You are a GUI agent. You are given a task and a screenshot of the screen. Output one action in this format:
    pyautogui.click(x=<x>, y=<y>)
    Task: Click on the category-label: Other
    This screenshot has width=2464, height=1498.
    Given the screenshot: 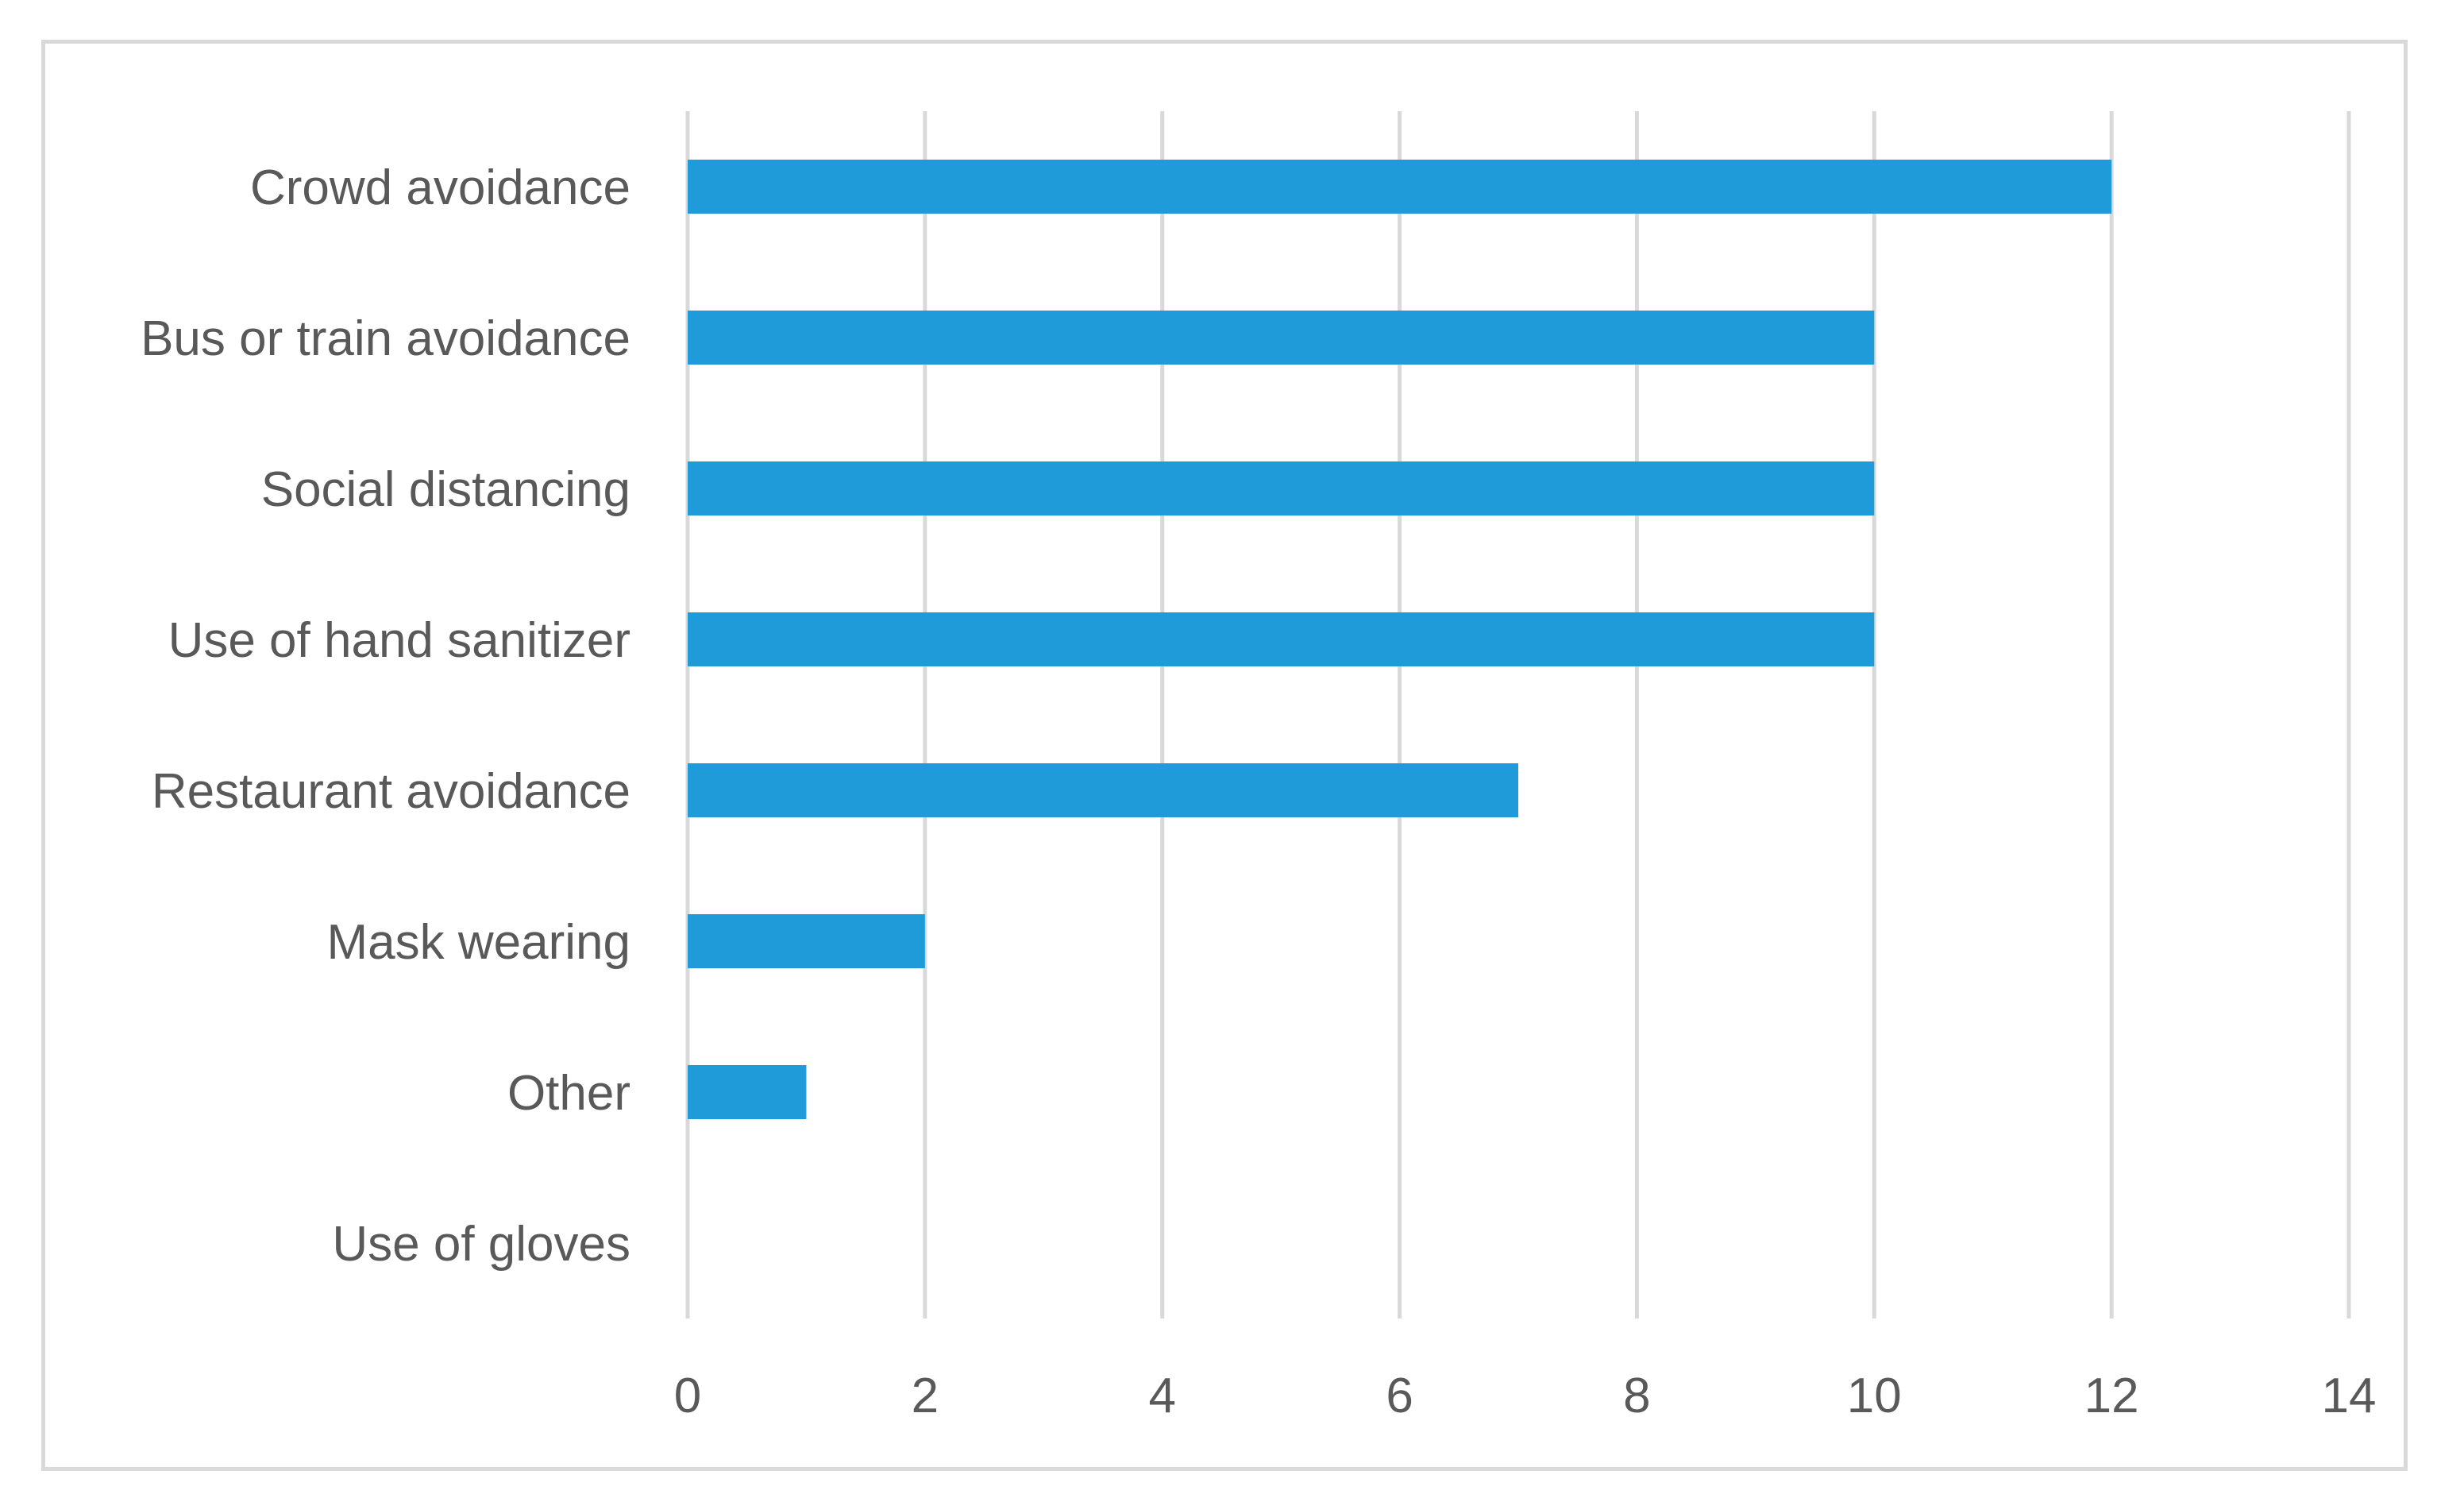 What is the action you would take?
    pyautogui.click(x=568, y=1093)
    